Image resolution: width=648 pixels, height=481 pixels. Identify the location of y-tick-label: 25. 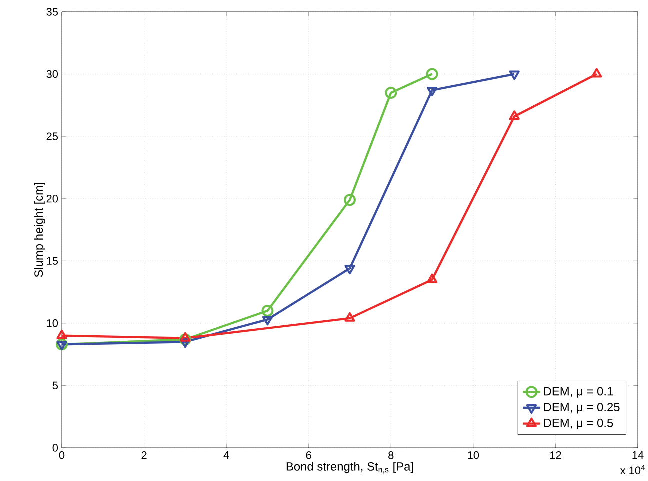
(52, 136).